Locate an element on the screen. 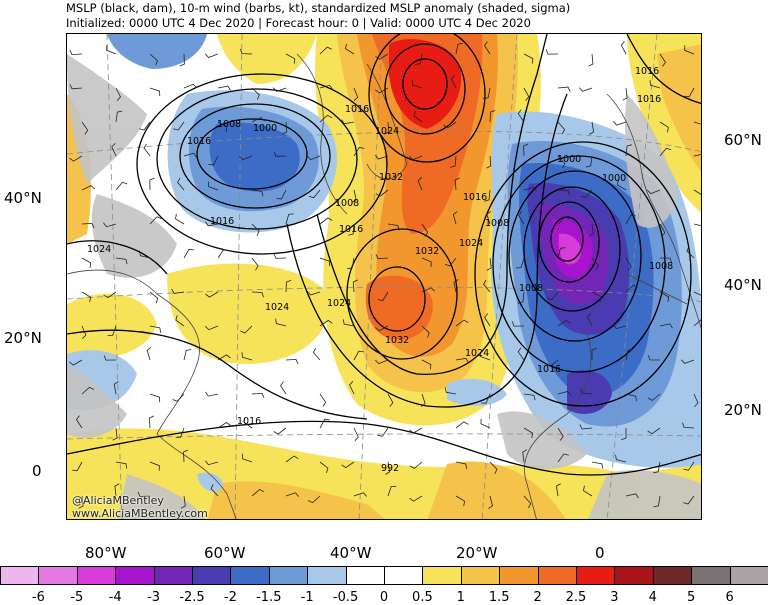  colorbar is located at coordinates (384, 575).